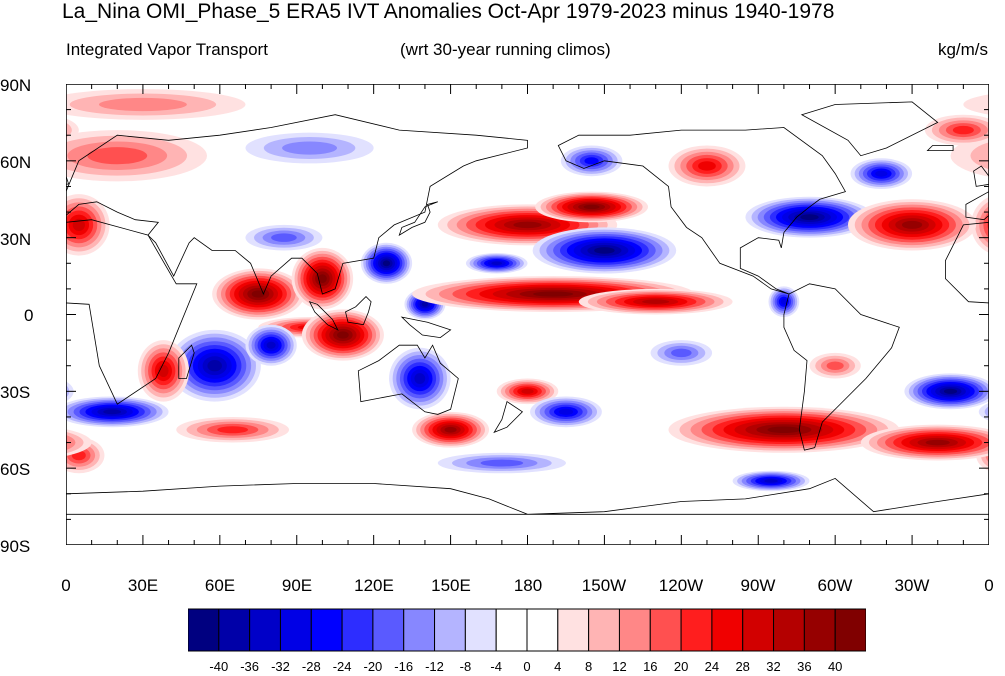  I want to click on colorbar-label: -12, so click(434, 666).